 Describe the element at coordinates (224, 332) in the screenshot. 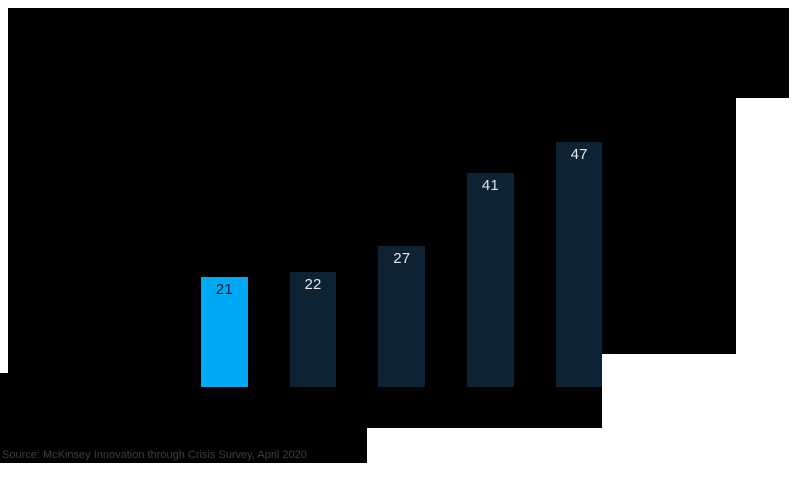

I see `bar-21: 21` at that location.